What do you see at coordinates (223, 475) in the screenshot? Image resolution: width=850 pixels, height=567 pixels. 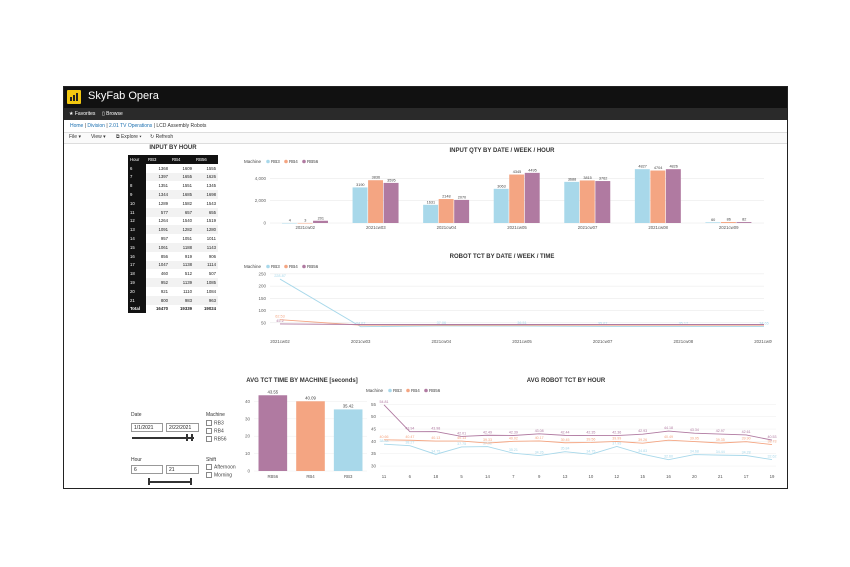 I see `checkbox-label: Morning` at bounding box center [223, 475].